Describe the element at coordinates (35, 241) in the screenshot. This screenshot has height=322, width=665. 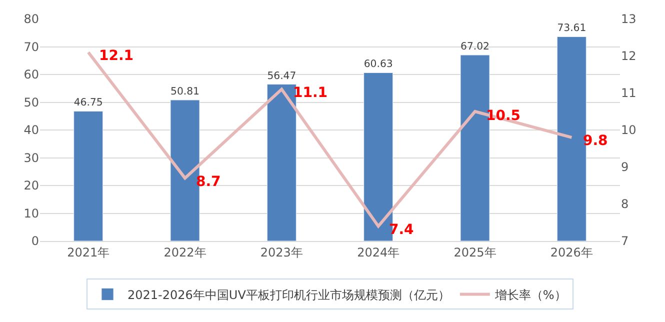
I see `y-tick-label: 0` at that location.